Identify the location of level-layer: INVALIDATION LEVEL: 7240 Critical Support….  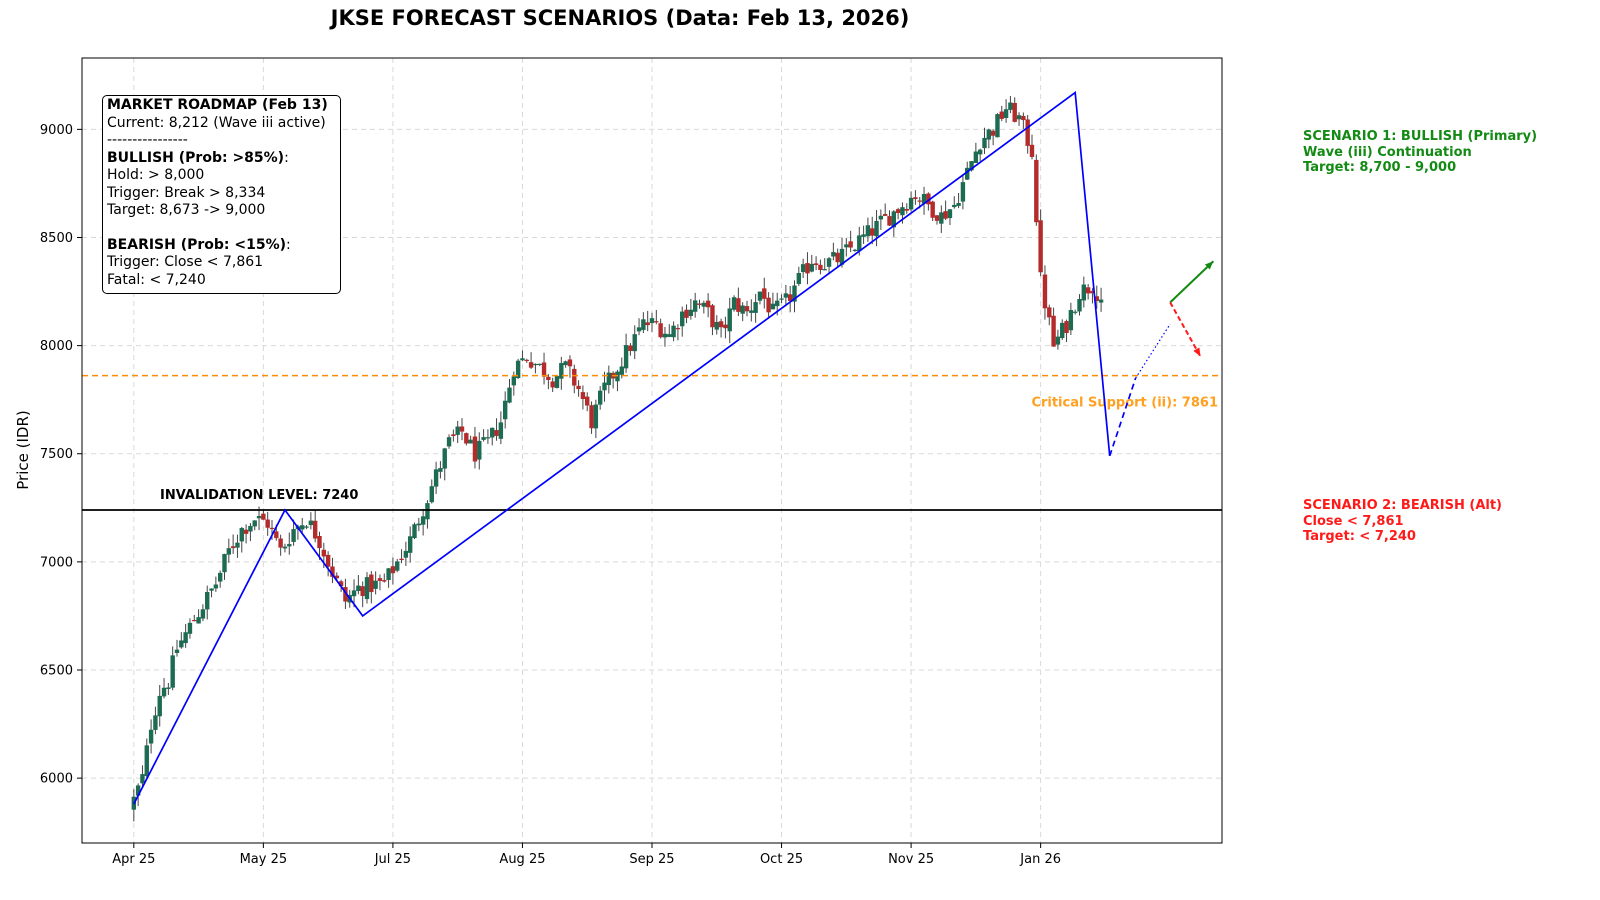
(652, 442).